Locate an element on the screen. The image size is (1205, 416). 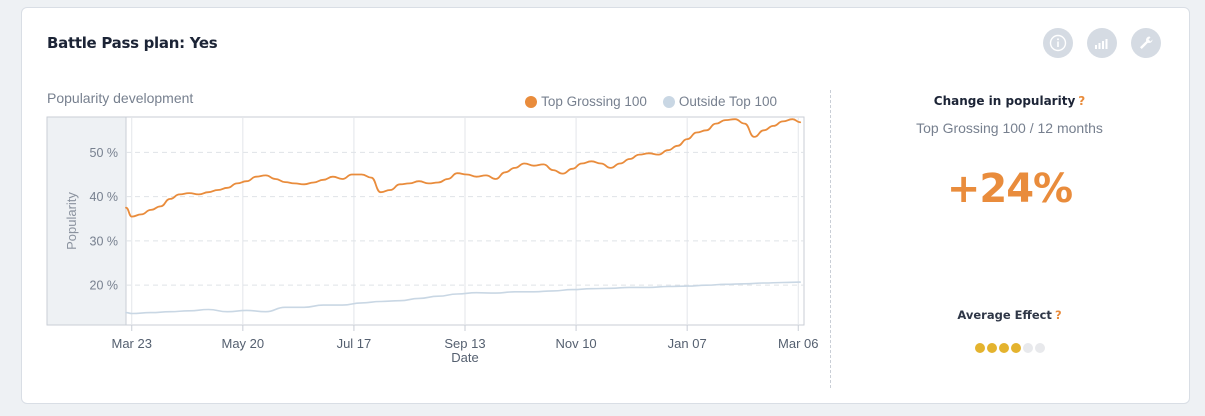
info-button is located at coordinates (1058, 43).